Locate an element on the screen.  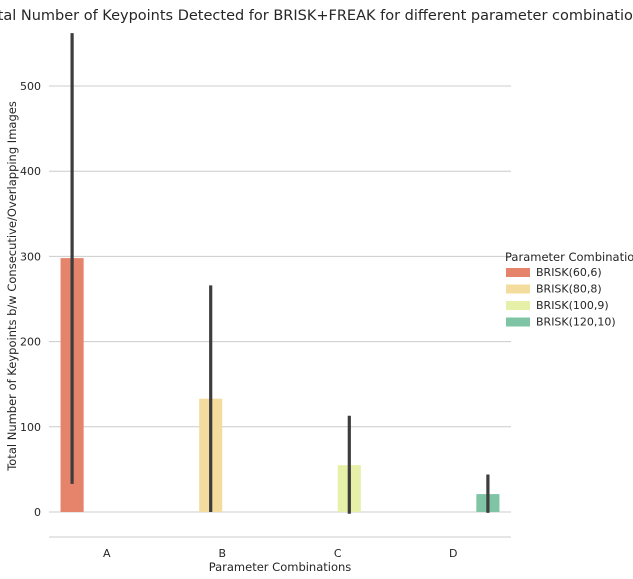
x-axis: A B C D is located at coordinates (280, 553).